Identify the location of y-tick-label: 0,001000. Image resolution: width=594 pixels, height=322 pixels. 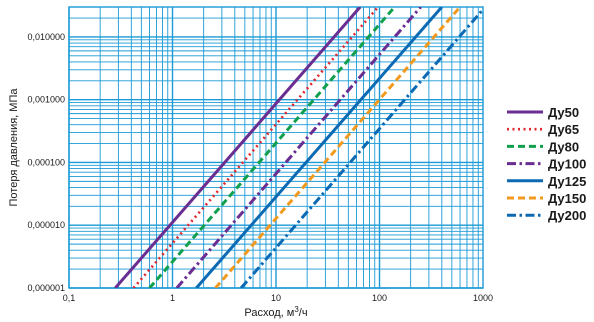
(46, 100).